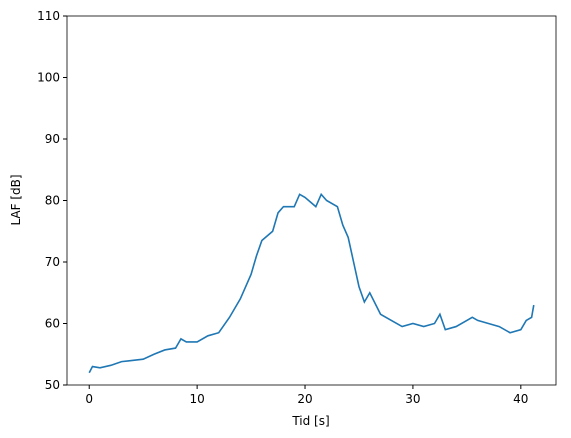 The height and width of the screenshot is (438, 571). Describe the element at coordinates (52, 262) in the screenshot. I see `y-tick-label: 70` at that location.